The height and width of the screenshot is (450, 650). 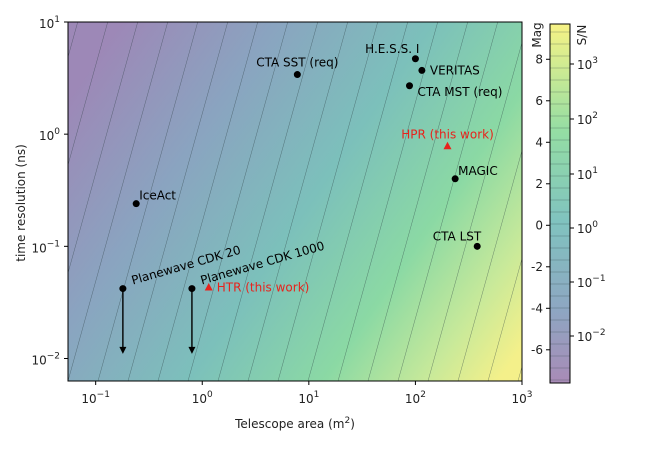 I want to click on colorbar, so click(x=560, y=203).